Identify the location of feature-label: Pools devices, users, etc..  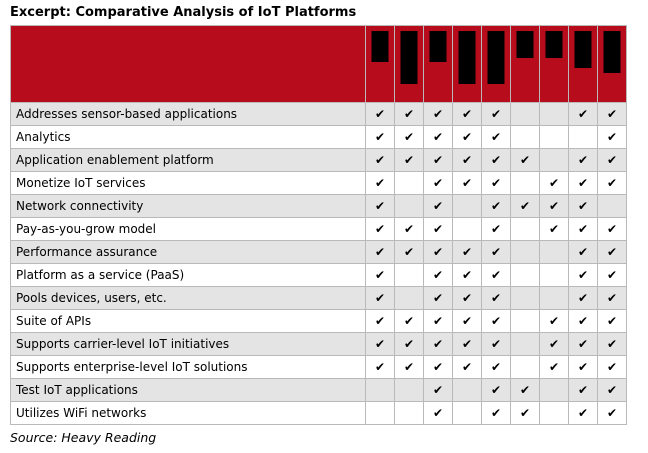
(188, 298).